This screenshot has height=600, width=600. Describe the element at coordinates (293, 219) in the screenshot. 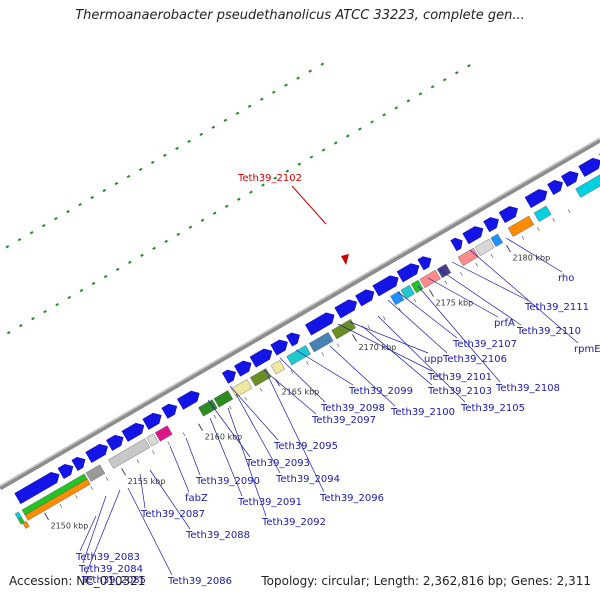

I see `highlight-group: Teth39_2102` at that location.